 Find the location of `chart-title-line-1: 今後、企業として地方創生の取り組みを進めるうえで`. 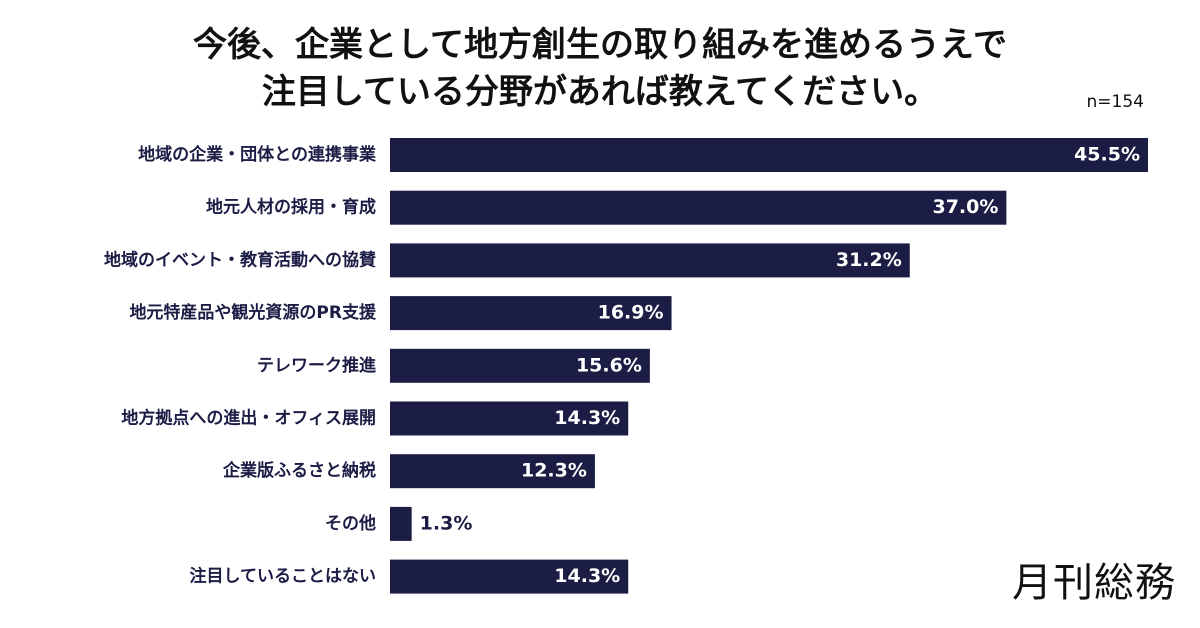

chart-title-line-1: 今後、企業として地方創生の取り組みを進めるうえで is located at coordinates (600, 45).